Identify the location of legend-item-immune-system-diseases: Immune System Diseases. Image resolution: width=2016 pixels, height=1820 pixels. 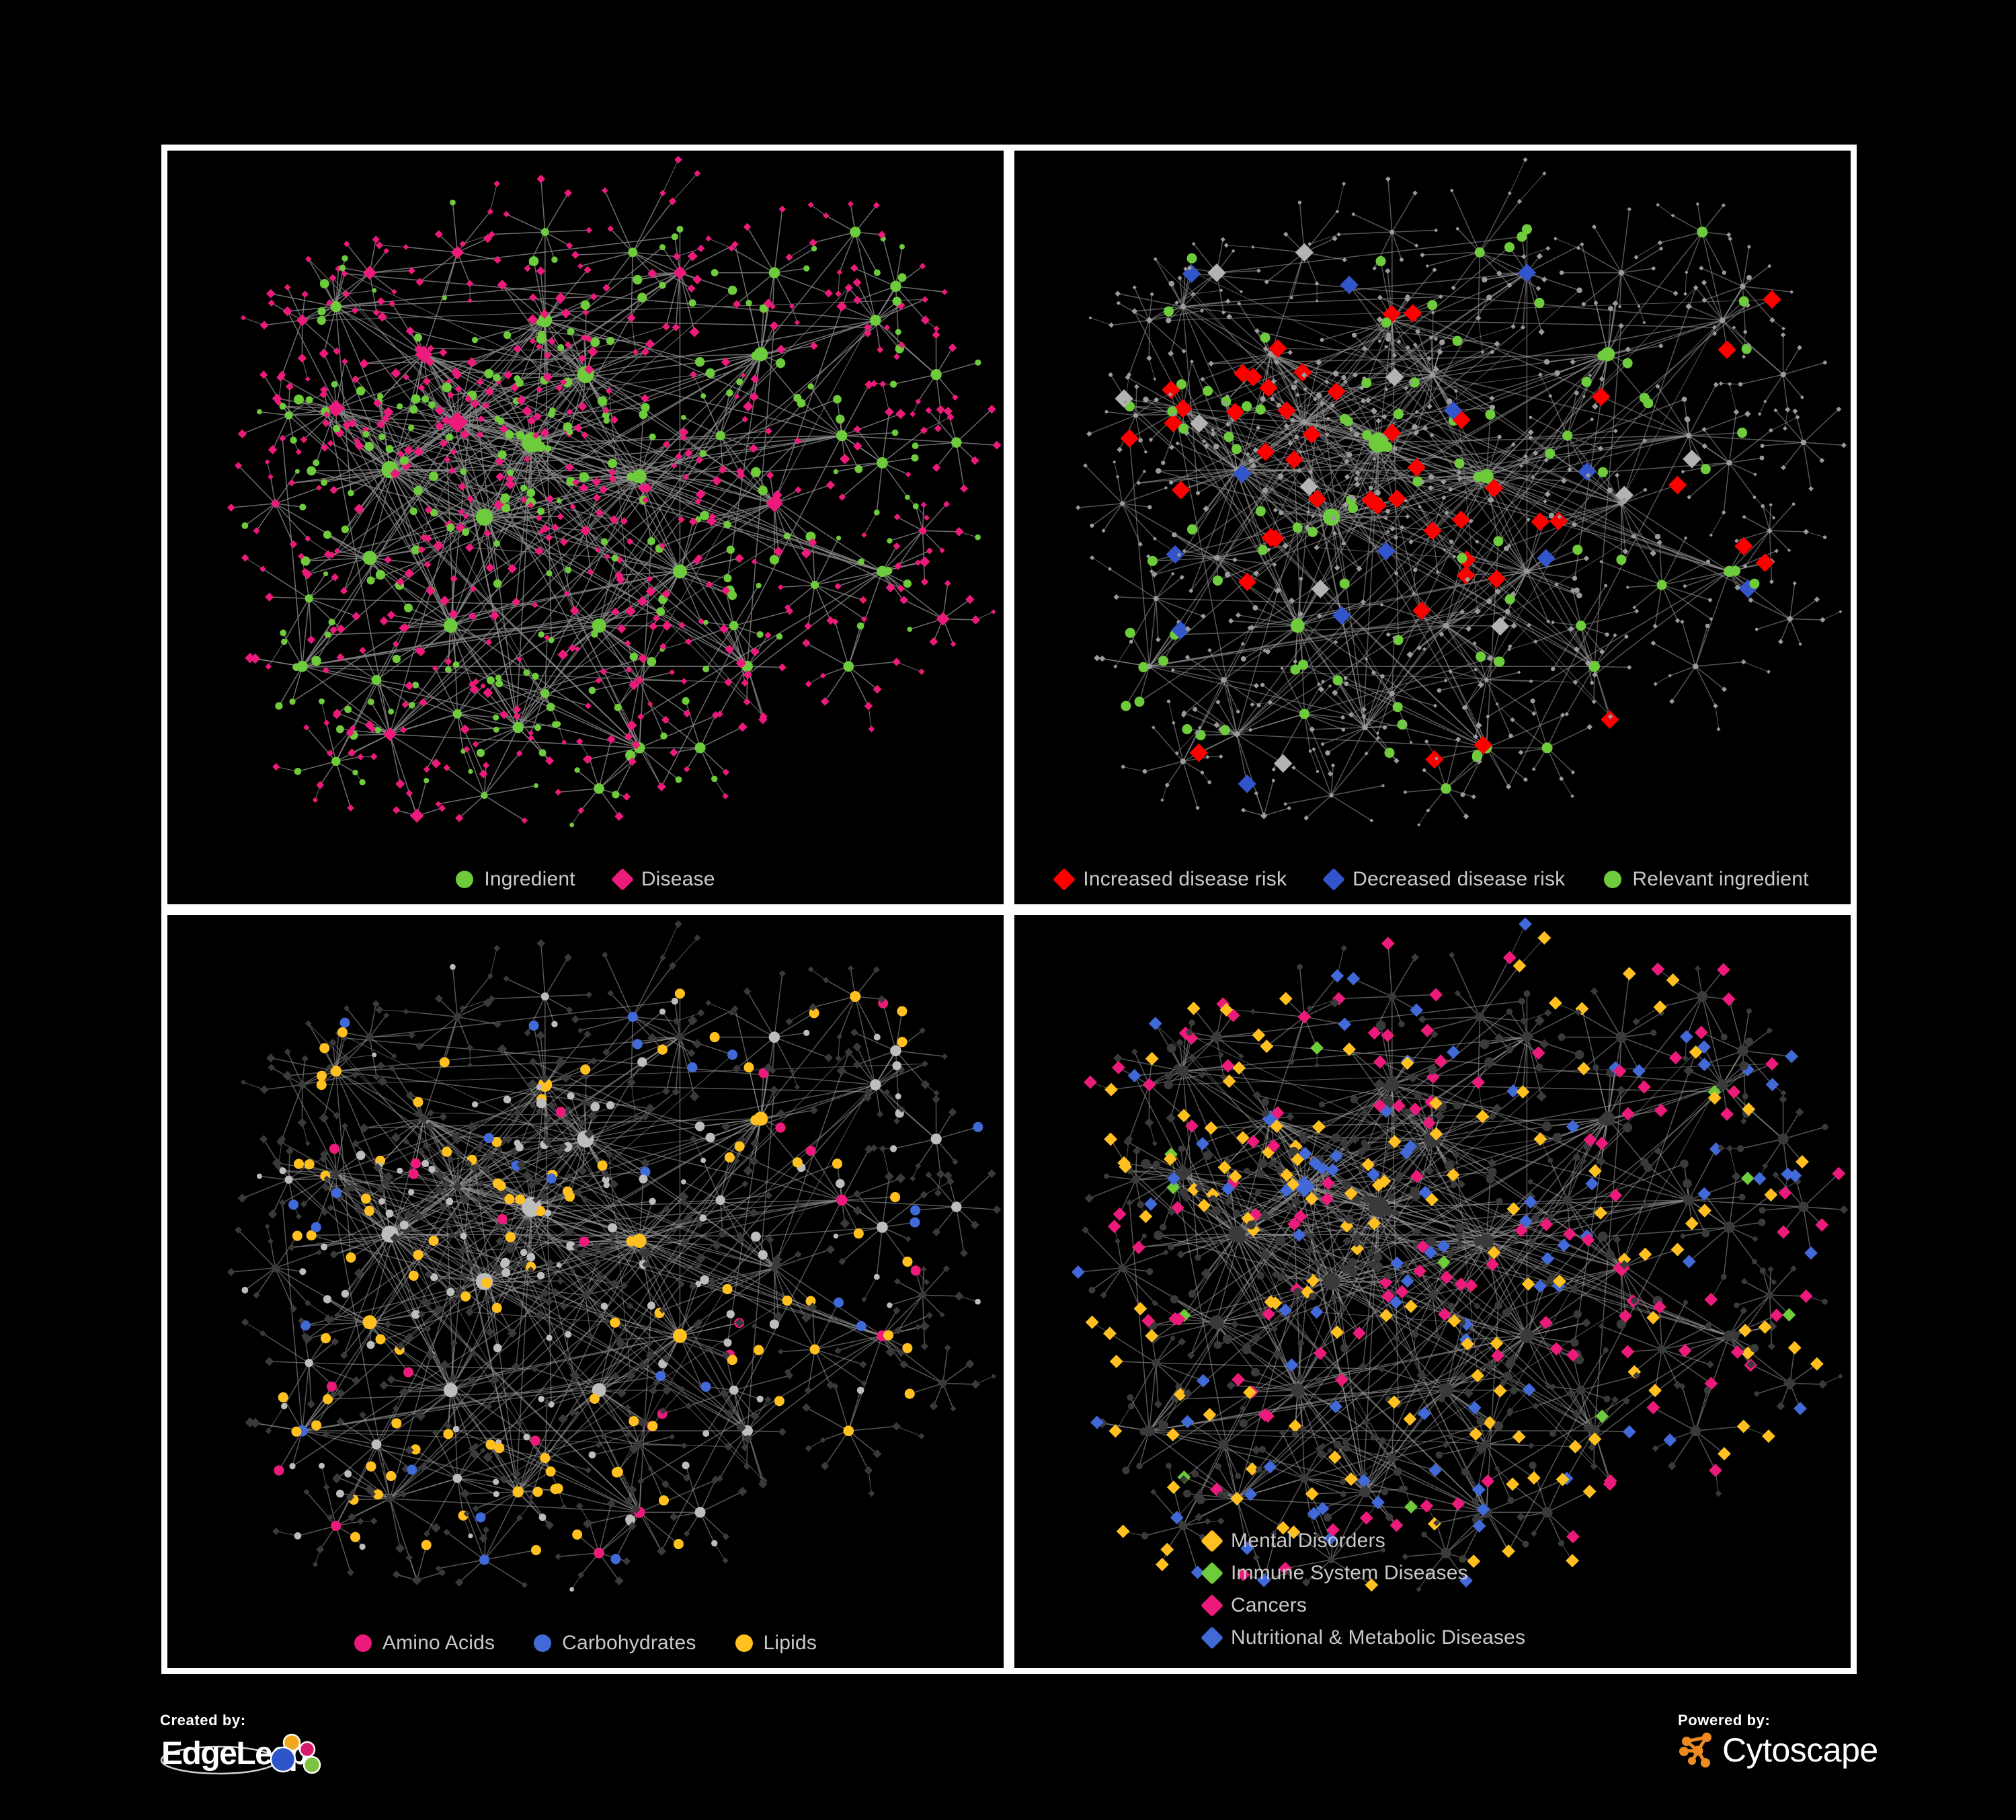
(1334, 1573).